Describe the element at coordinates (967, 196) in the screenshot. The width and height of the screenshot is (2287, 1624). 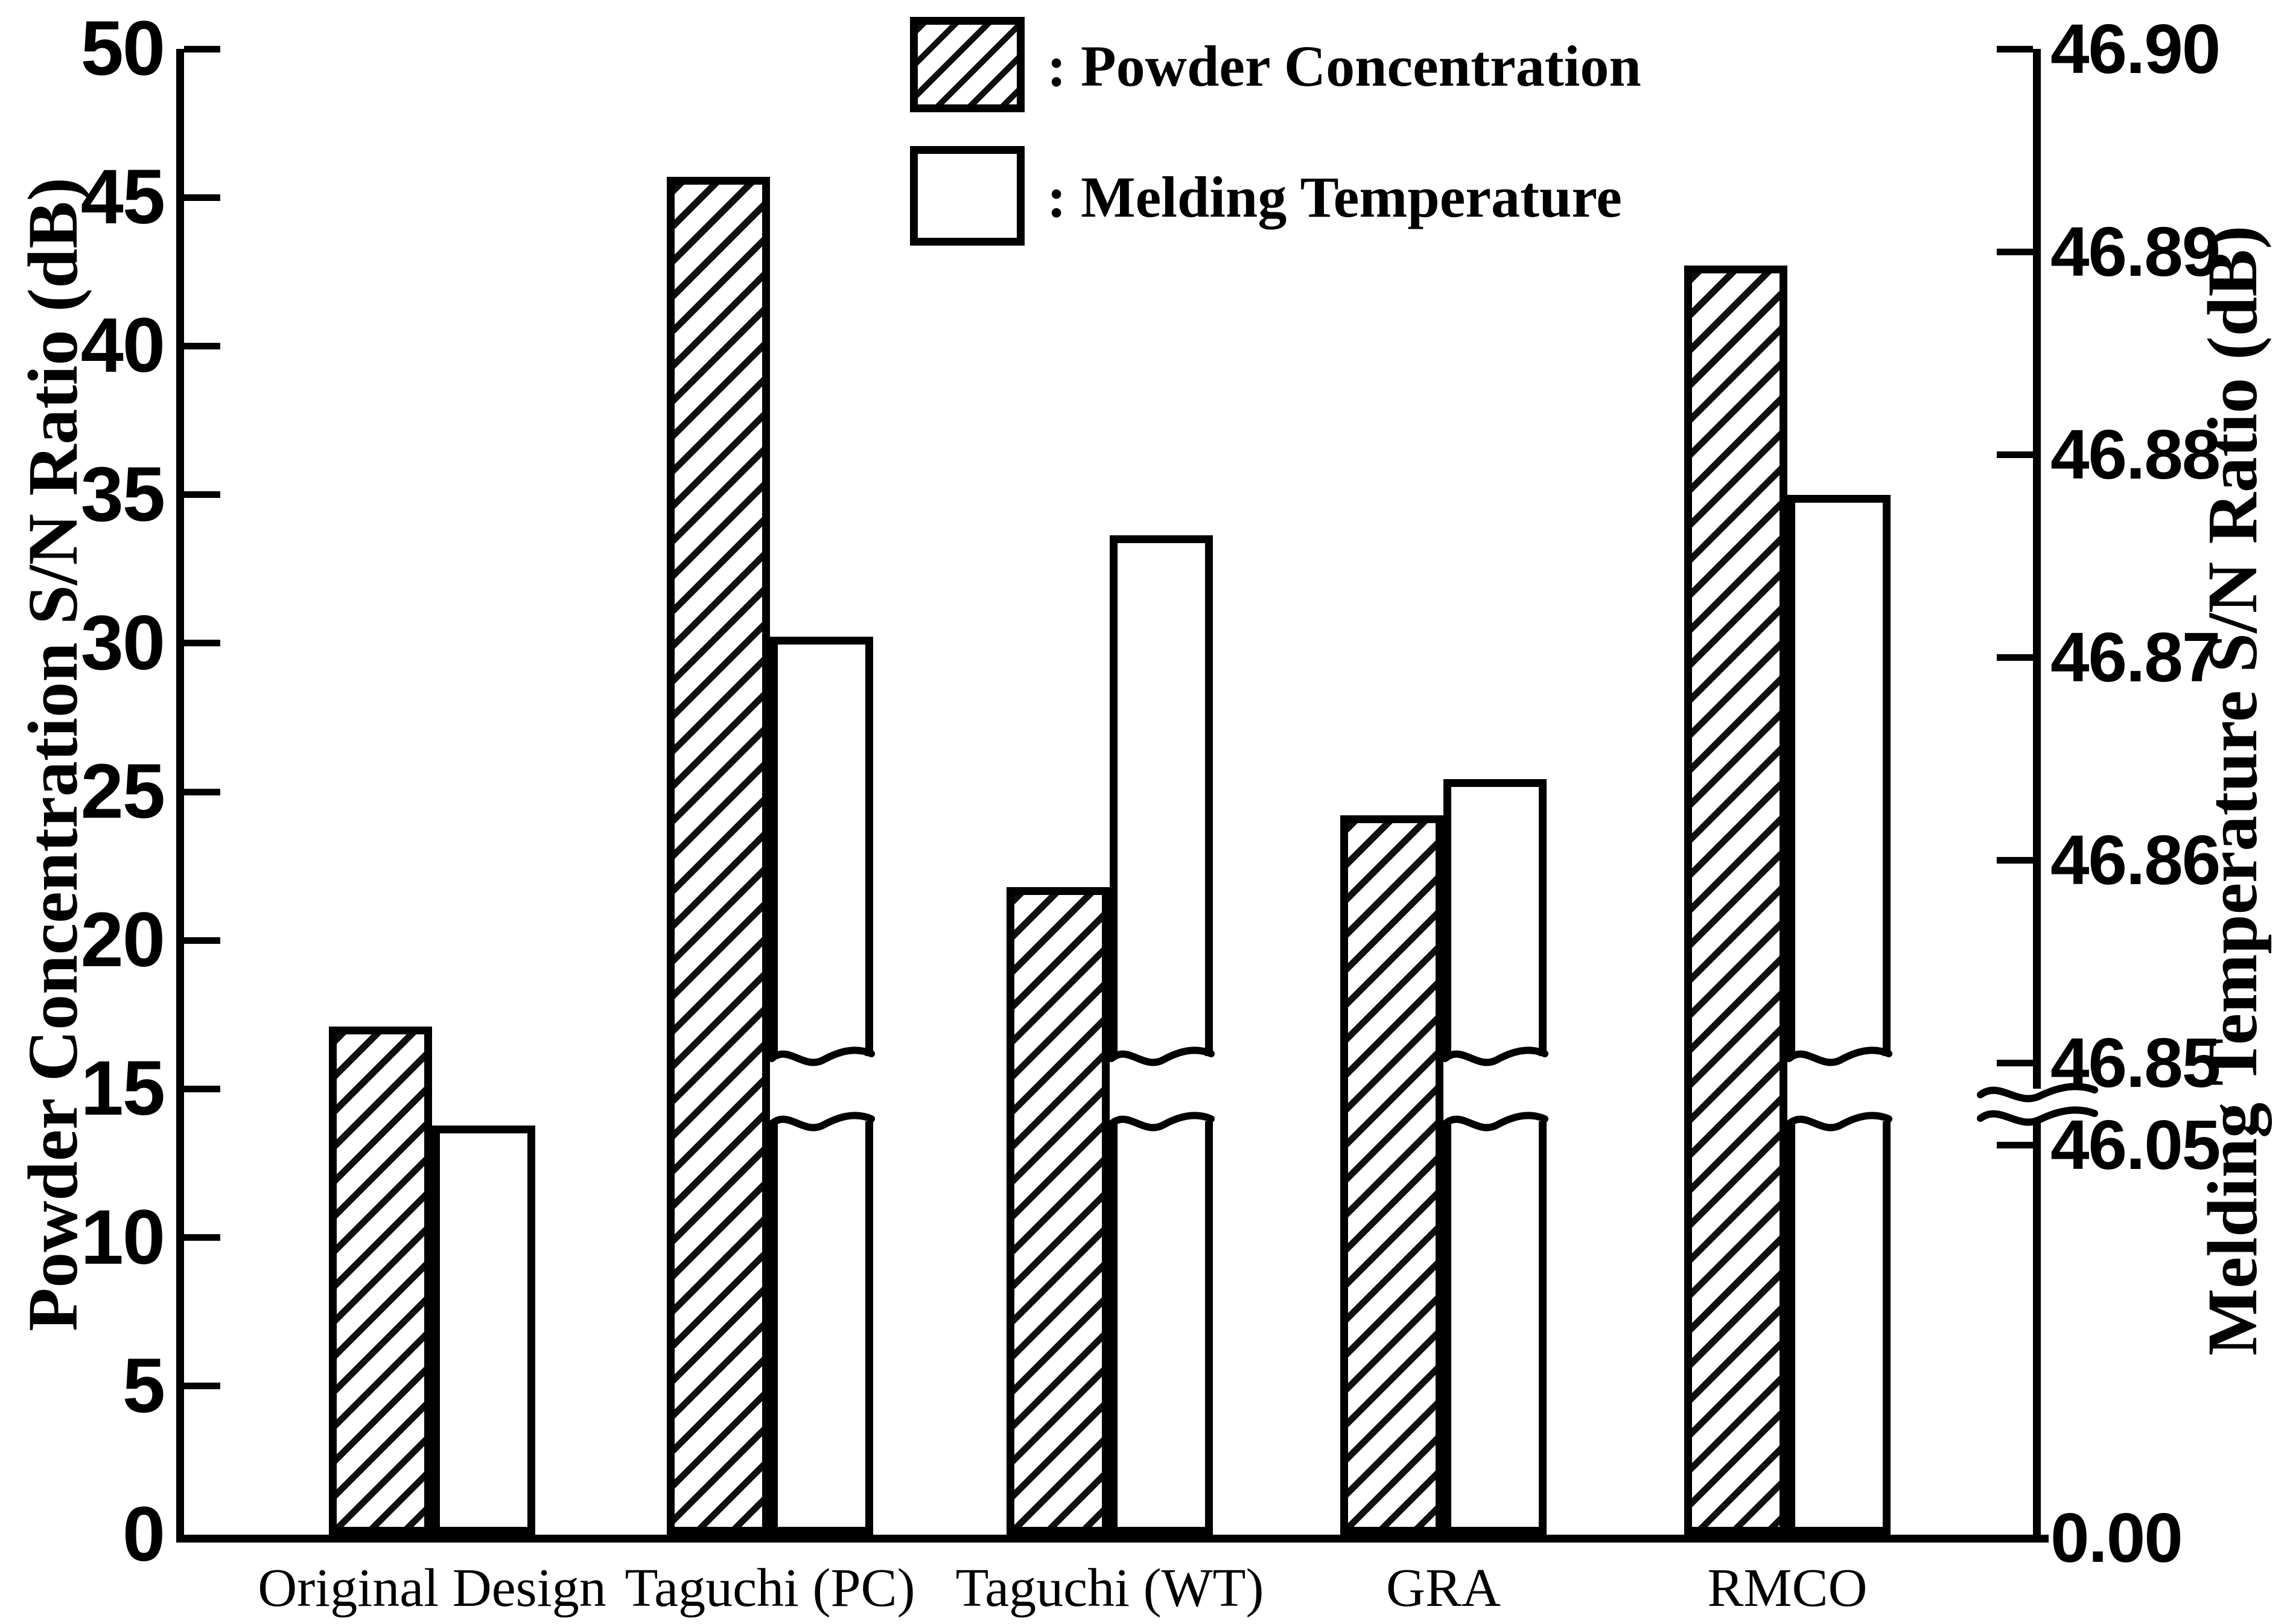
I see `legend-swatch-melding-temperature` at that location.